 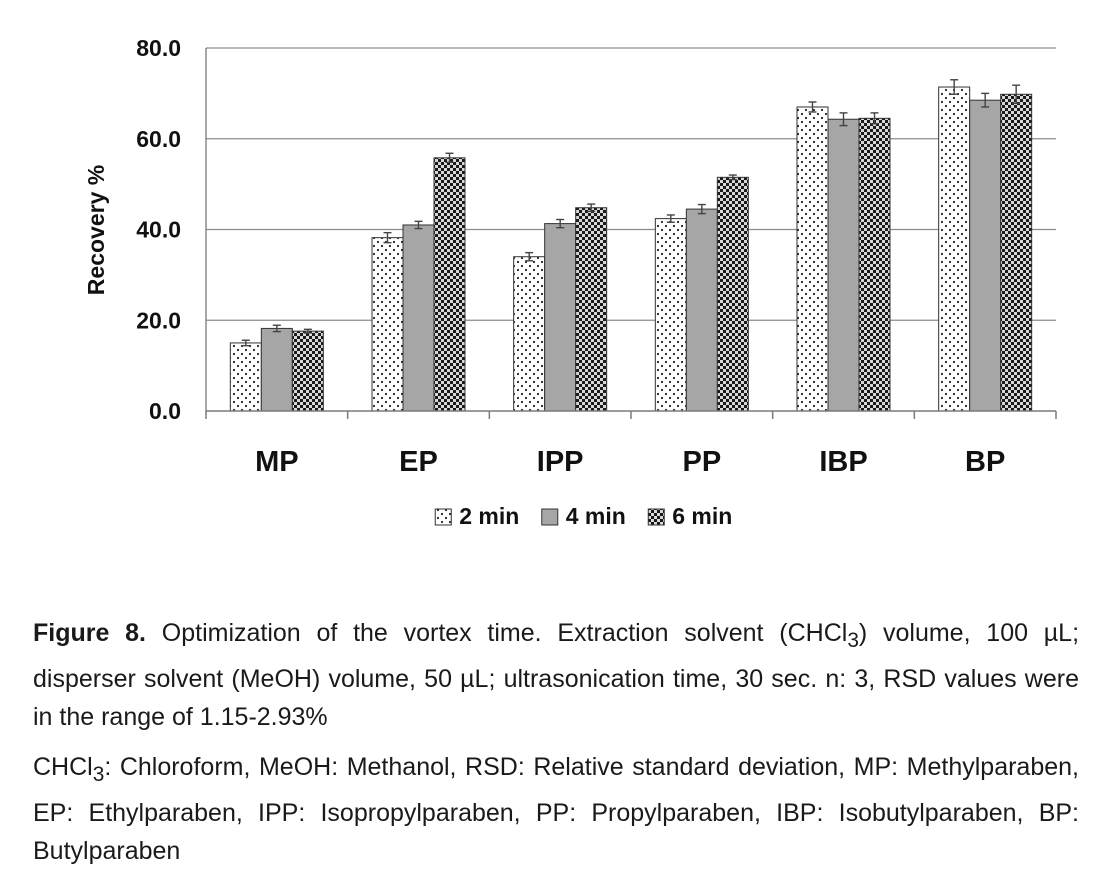 What do you see at coordinates (560, 462) in the screenshot?
I see `x-category-label: IPP` at bounding box center [560, 462].